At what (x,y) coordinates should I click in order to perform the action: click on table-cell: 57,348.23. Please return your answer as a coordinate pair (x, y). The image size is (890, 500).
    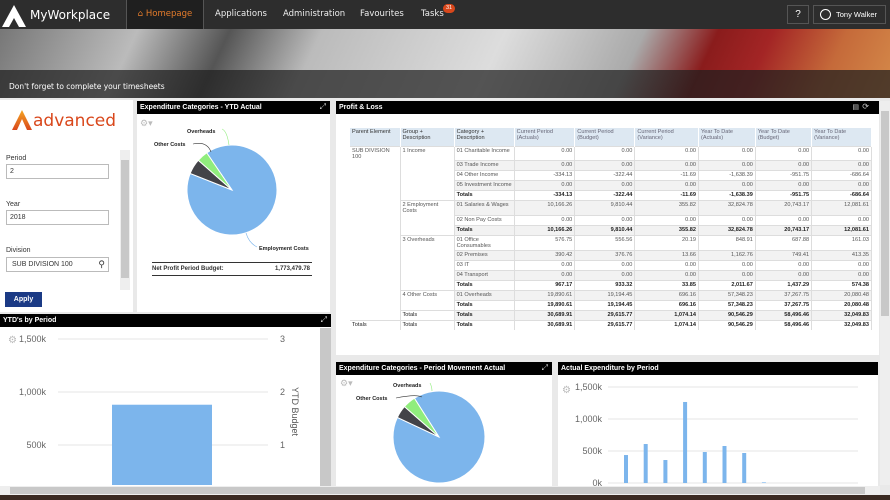
    Looking at the image, I should click on (727, 294).